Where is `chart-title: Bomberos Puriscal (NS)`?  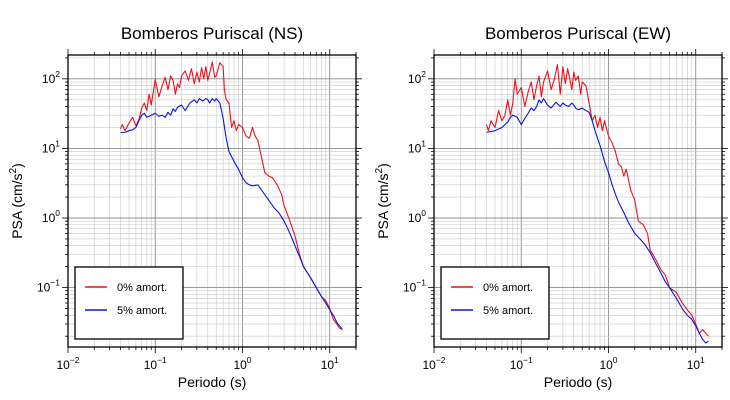
chart-title: Bomberos Puriscal (NS) is located at coordinates (212, 33).